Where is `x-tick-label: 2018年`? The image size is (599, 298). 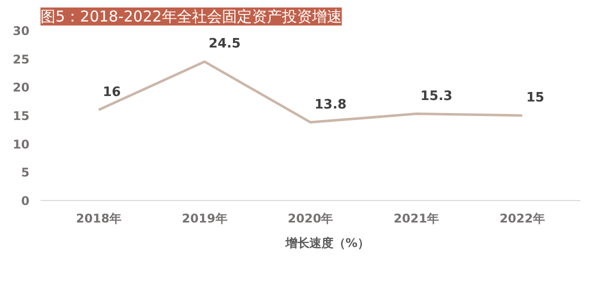 x-tick-label: 2018年 is located at coordinates (99, 219).